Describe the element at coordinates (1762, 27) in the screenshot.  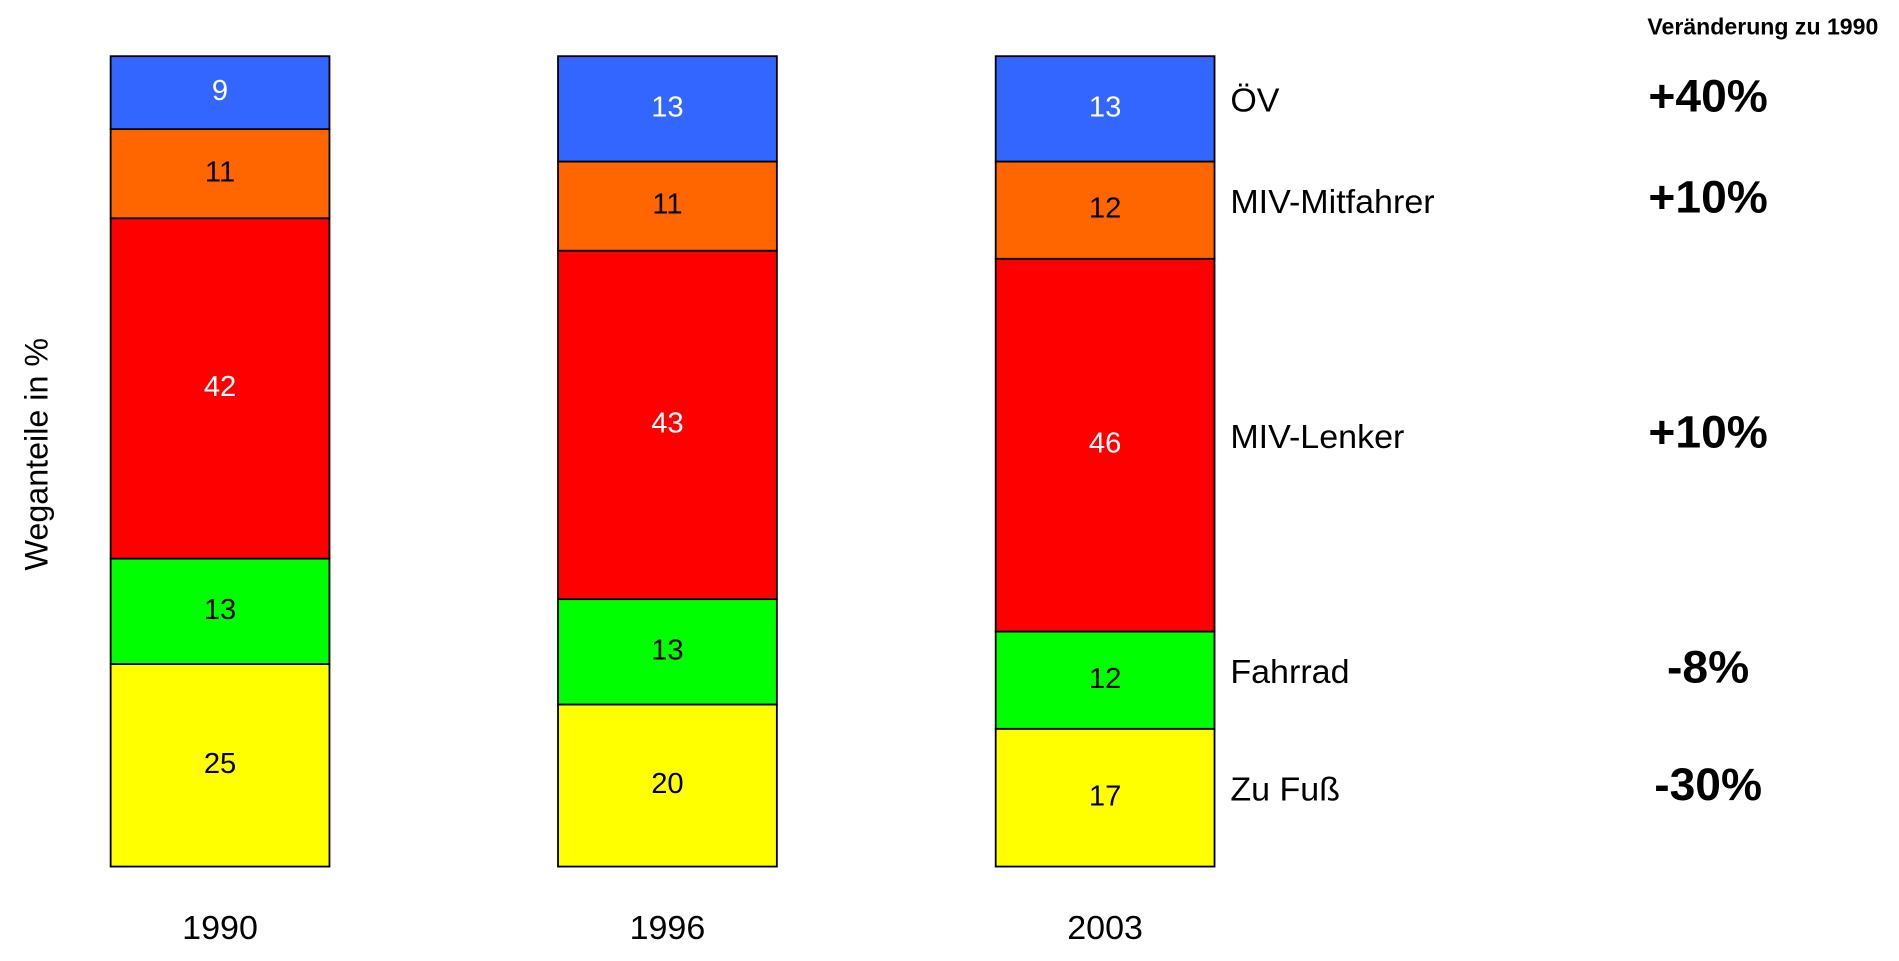
I see `change-header: Veränderung zu 1990` at that location.